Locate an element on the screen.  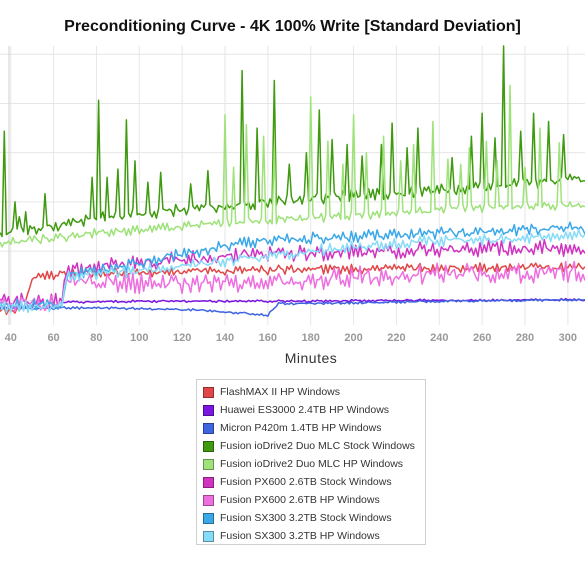
legend-item: Fusion PX600 2.6TB HP Windows is located at coordinates (311, 500).